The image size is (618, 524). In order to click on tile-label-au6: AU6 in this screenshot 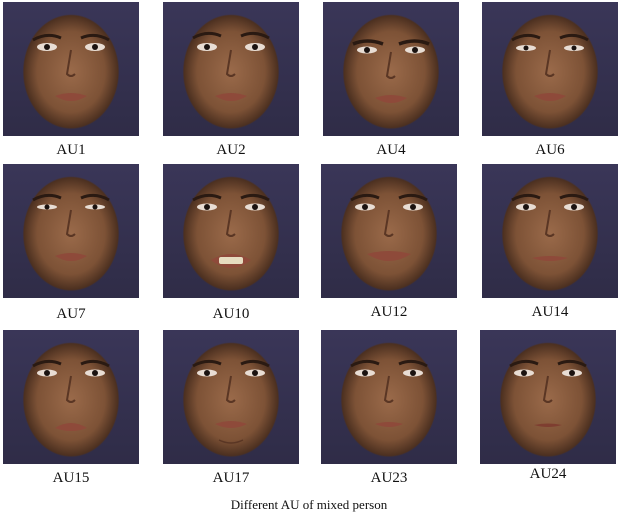, I will do `click(550, 150)`.